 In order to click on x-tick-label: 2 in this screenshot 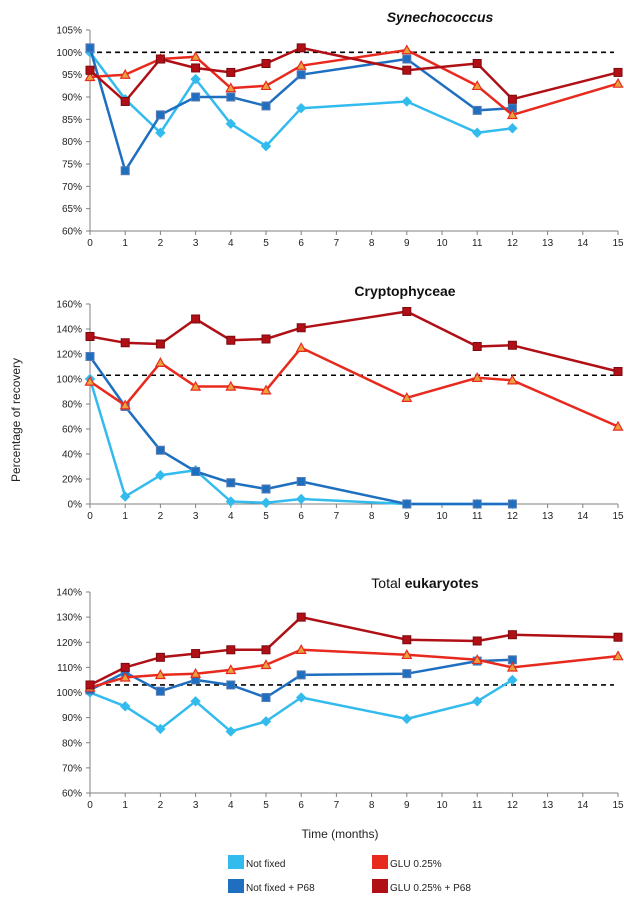, I will do `click(161, 243)`.